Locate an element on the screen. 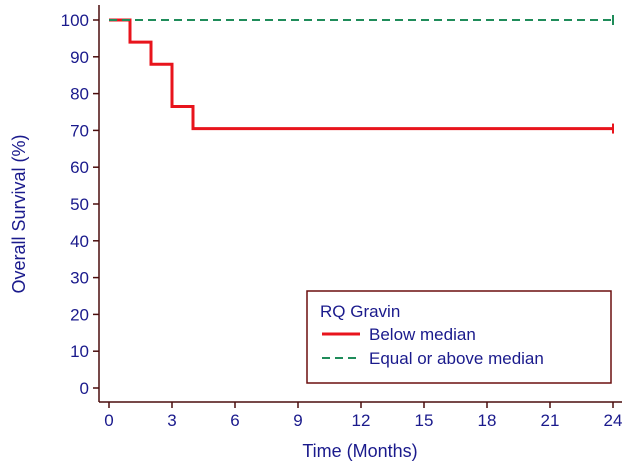 The width and height of the screenshot is (624, 468). y-tick-label: 40 is located at coordinates (79, 241).